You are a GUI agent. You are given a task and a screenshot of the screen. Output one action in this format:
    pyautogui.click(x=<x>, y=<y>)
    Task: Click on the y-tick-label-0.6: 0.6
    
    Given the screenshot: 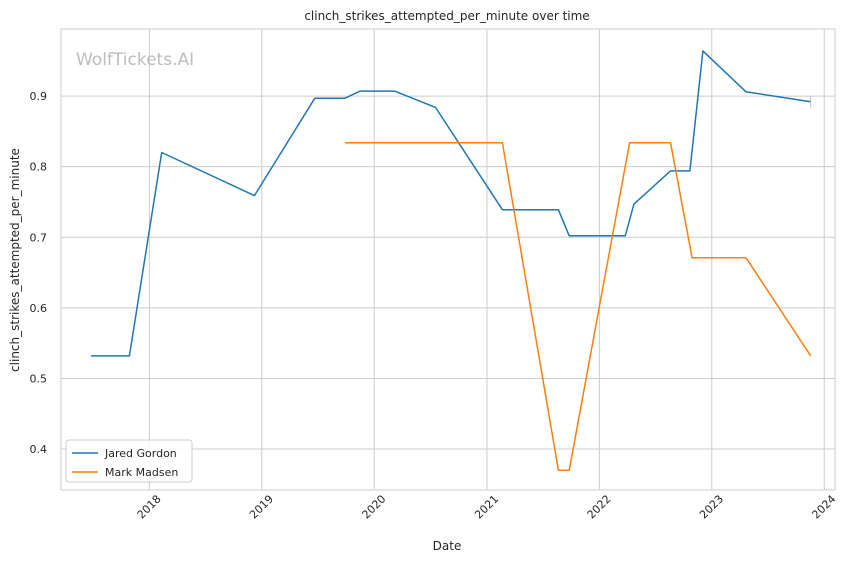 What is the action you would take?
    pyautogui.click(x=39, y=308)
    